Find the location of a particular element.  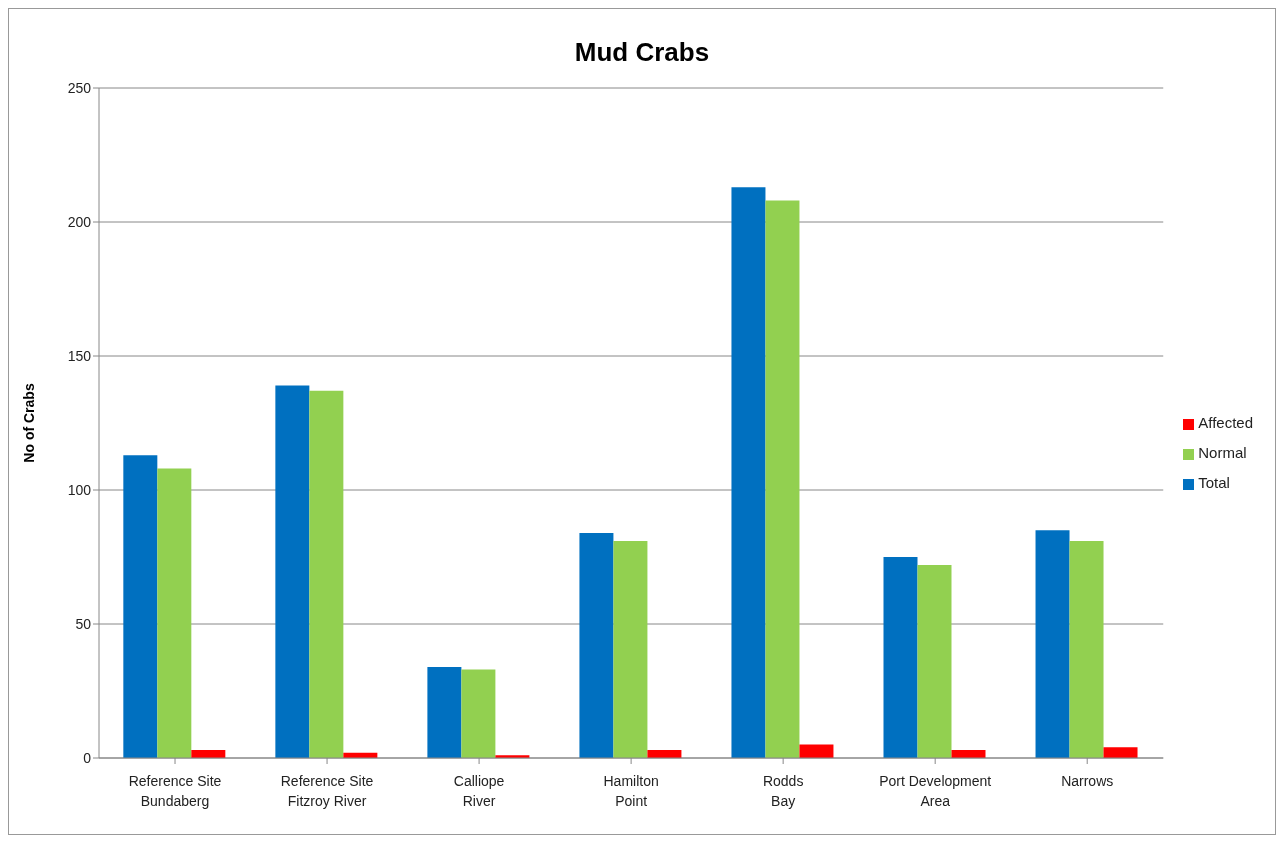

y-axis-title: No of Crabs is located at coordinates (28, 423).